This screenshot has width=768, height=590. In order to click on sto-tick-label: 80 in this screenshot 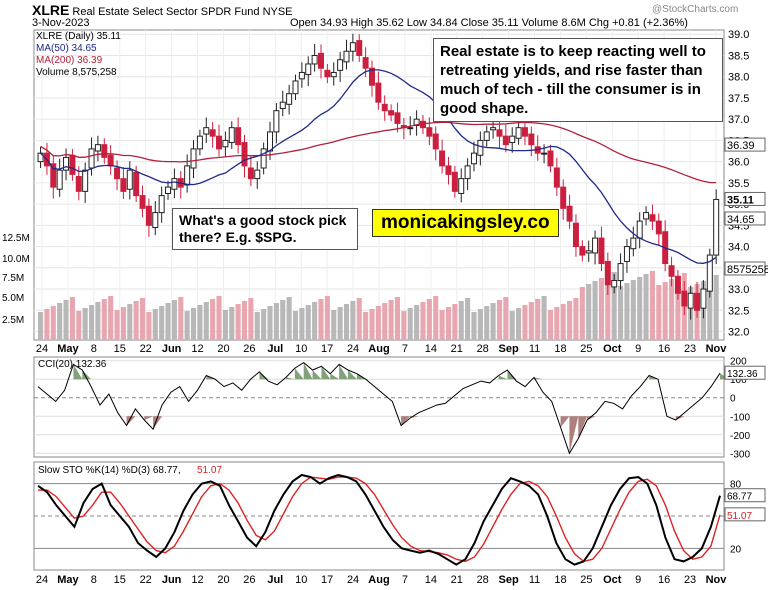, I will do `click(736, 485)`.